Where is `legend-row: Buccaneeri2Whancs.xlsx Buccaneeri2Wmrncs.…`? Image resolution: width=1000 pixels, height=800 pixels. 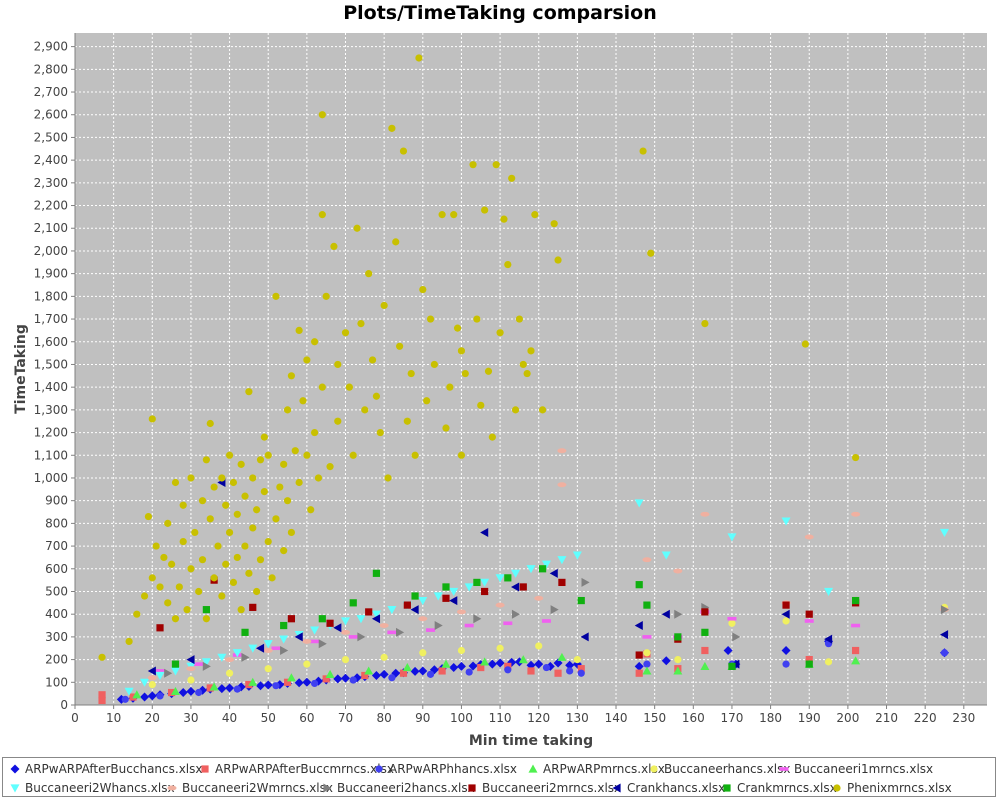
legend-row: Buccaneeri2Whancs.xlsx Buccaneeri2Wmrncs.… is located at coordinates (499, 788).